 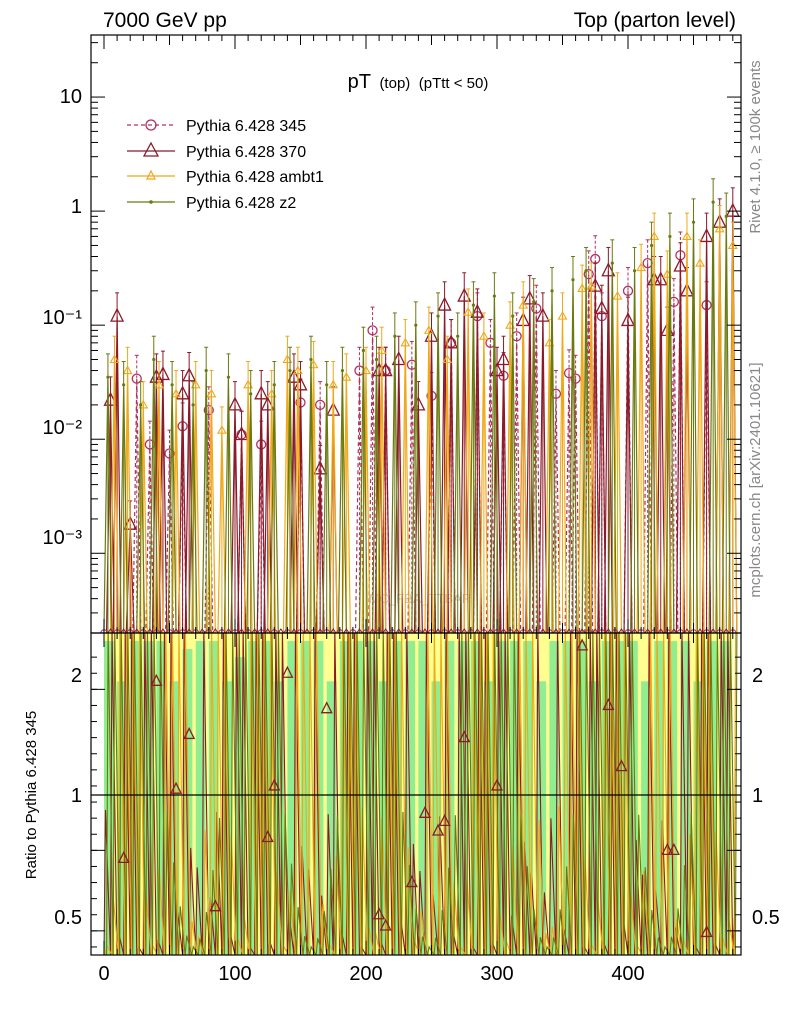 I want to click on ytick-label-0p1: 10⁻¹, so click(x=63, y=318).